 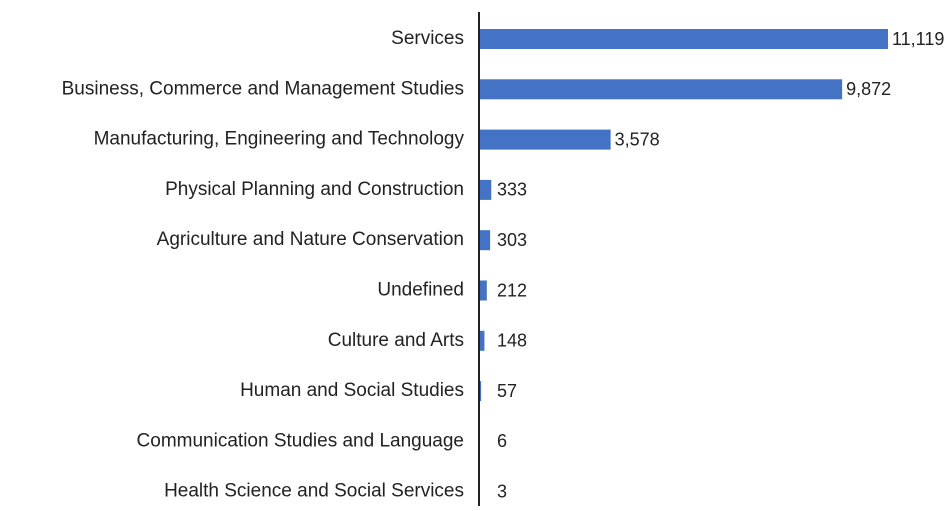 I want to click on category-label: Undefined, so click(x=420, y=290).